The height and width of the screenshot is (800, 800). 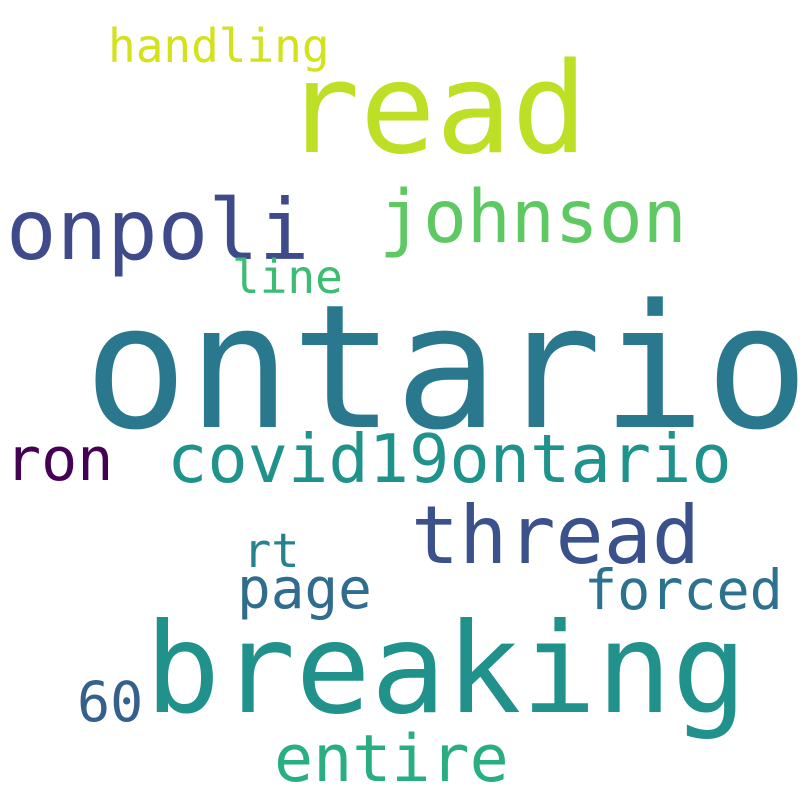 I want to click on word-thread: thread, so click(x=555, y=535).